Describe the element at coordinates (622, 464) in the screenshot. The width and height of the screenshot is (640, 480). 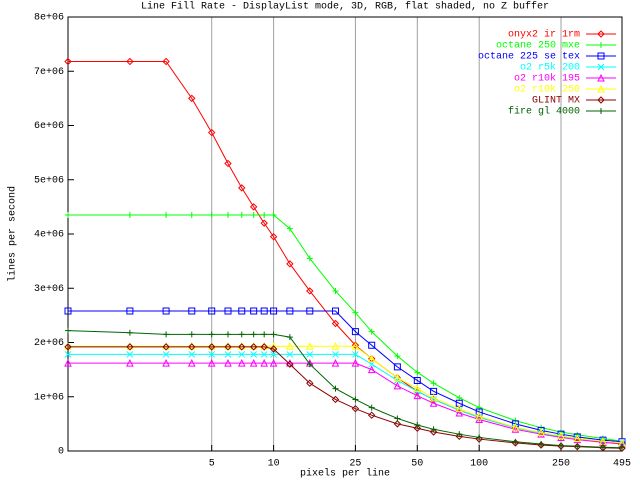
I see `x-tick-label: 495` at that location.